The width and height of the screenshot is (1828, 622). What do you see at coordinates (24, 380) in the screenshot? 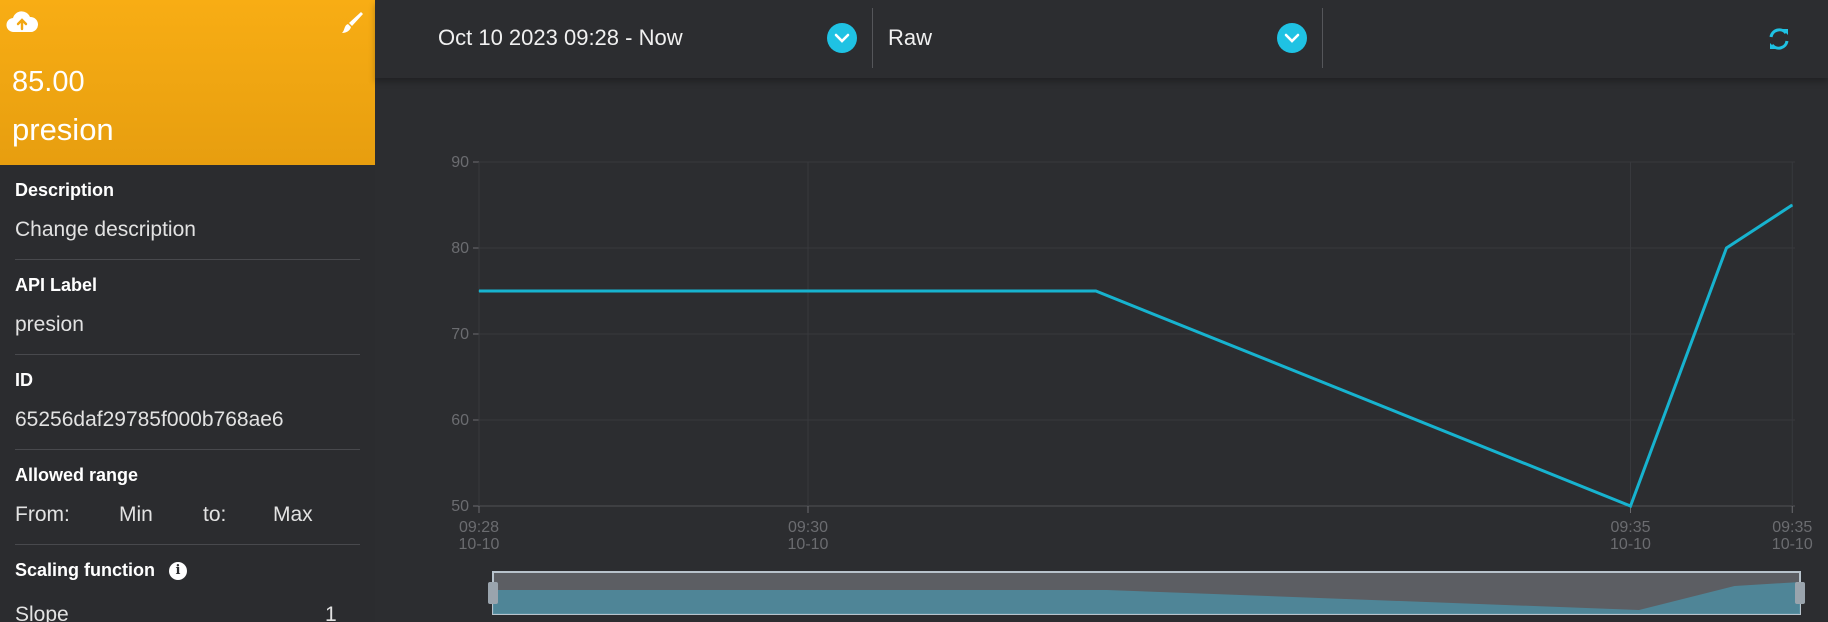
I see `id-label: ID` at bounding box center [24, 380].